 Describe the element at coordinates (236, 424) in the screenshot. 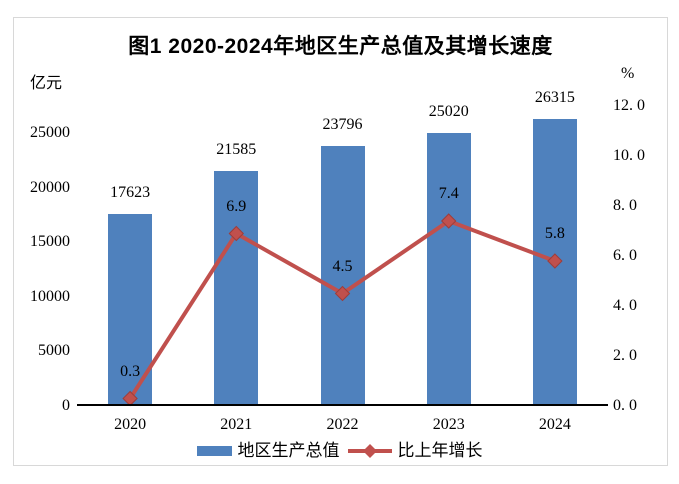

I see `category-label: 2021` at that location.